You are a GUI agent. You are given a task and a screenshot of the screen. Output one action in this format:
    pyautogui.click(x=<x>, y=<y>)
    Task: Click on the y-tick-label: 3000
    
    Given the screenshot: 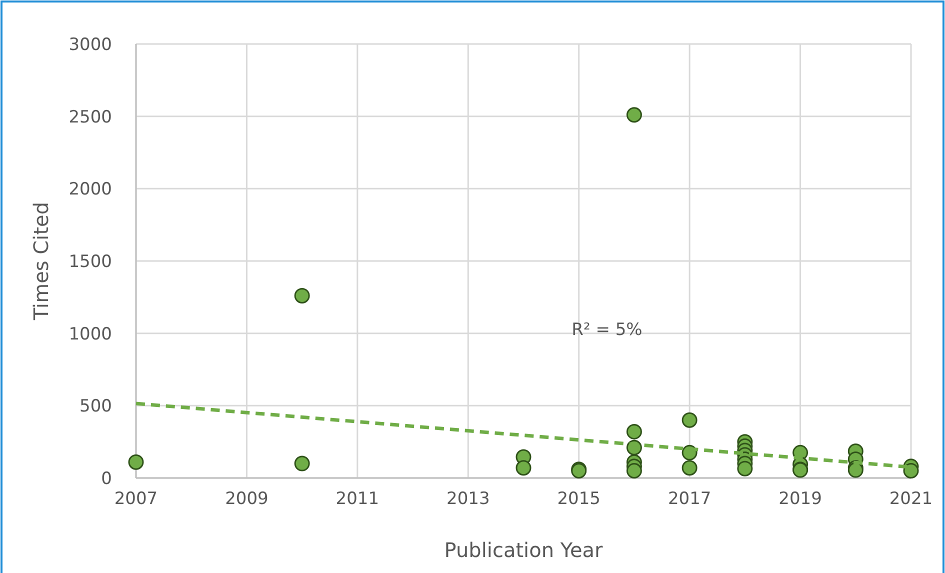 What is the action you would take?
    pyautogui.click(x=90, y=44)
    